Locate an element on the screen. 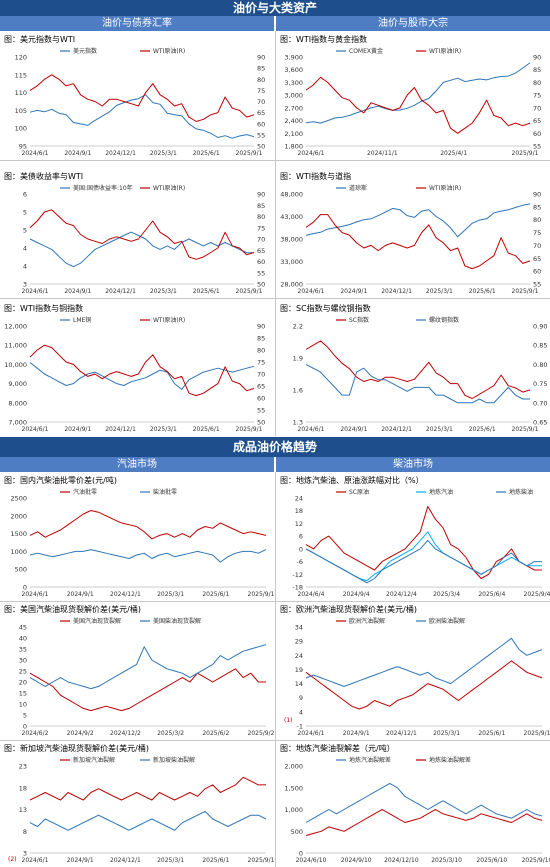 This screenshot has width=550, height=867. chart-title: 图：美元指数与WTI is located at coordinates (40, 39).